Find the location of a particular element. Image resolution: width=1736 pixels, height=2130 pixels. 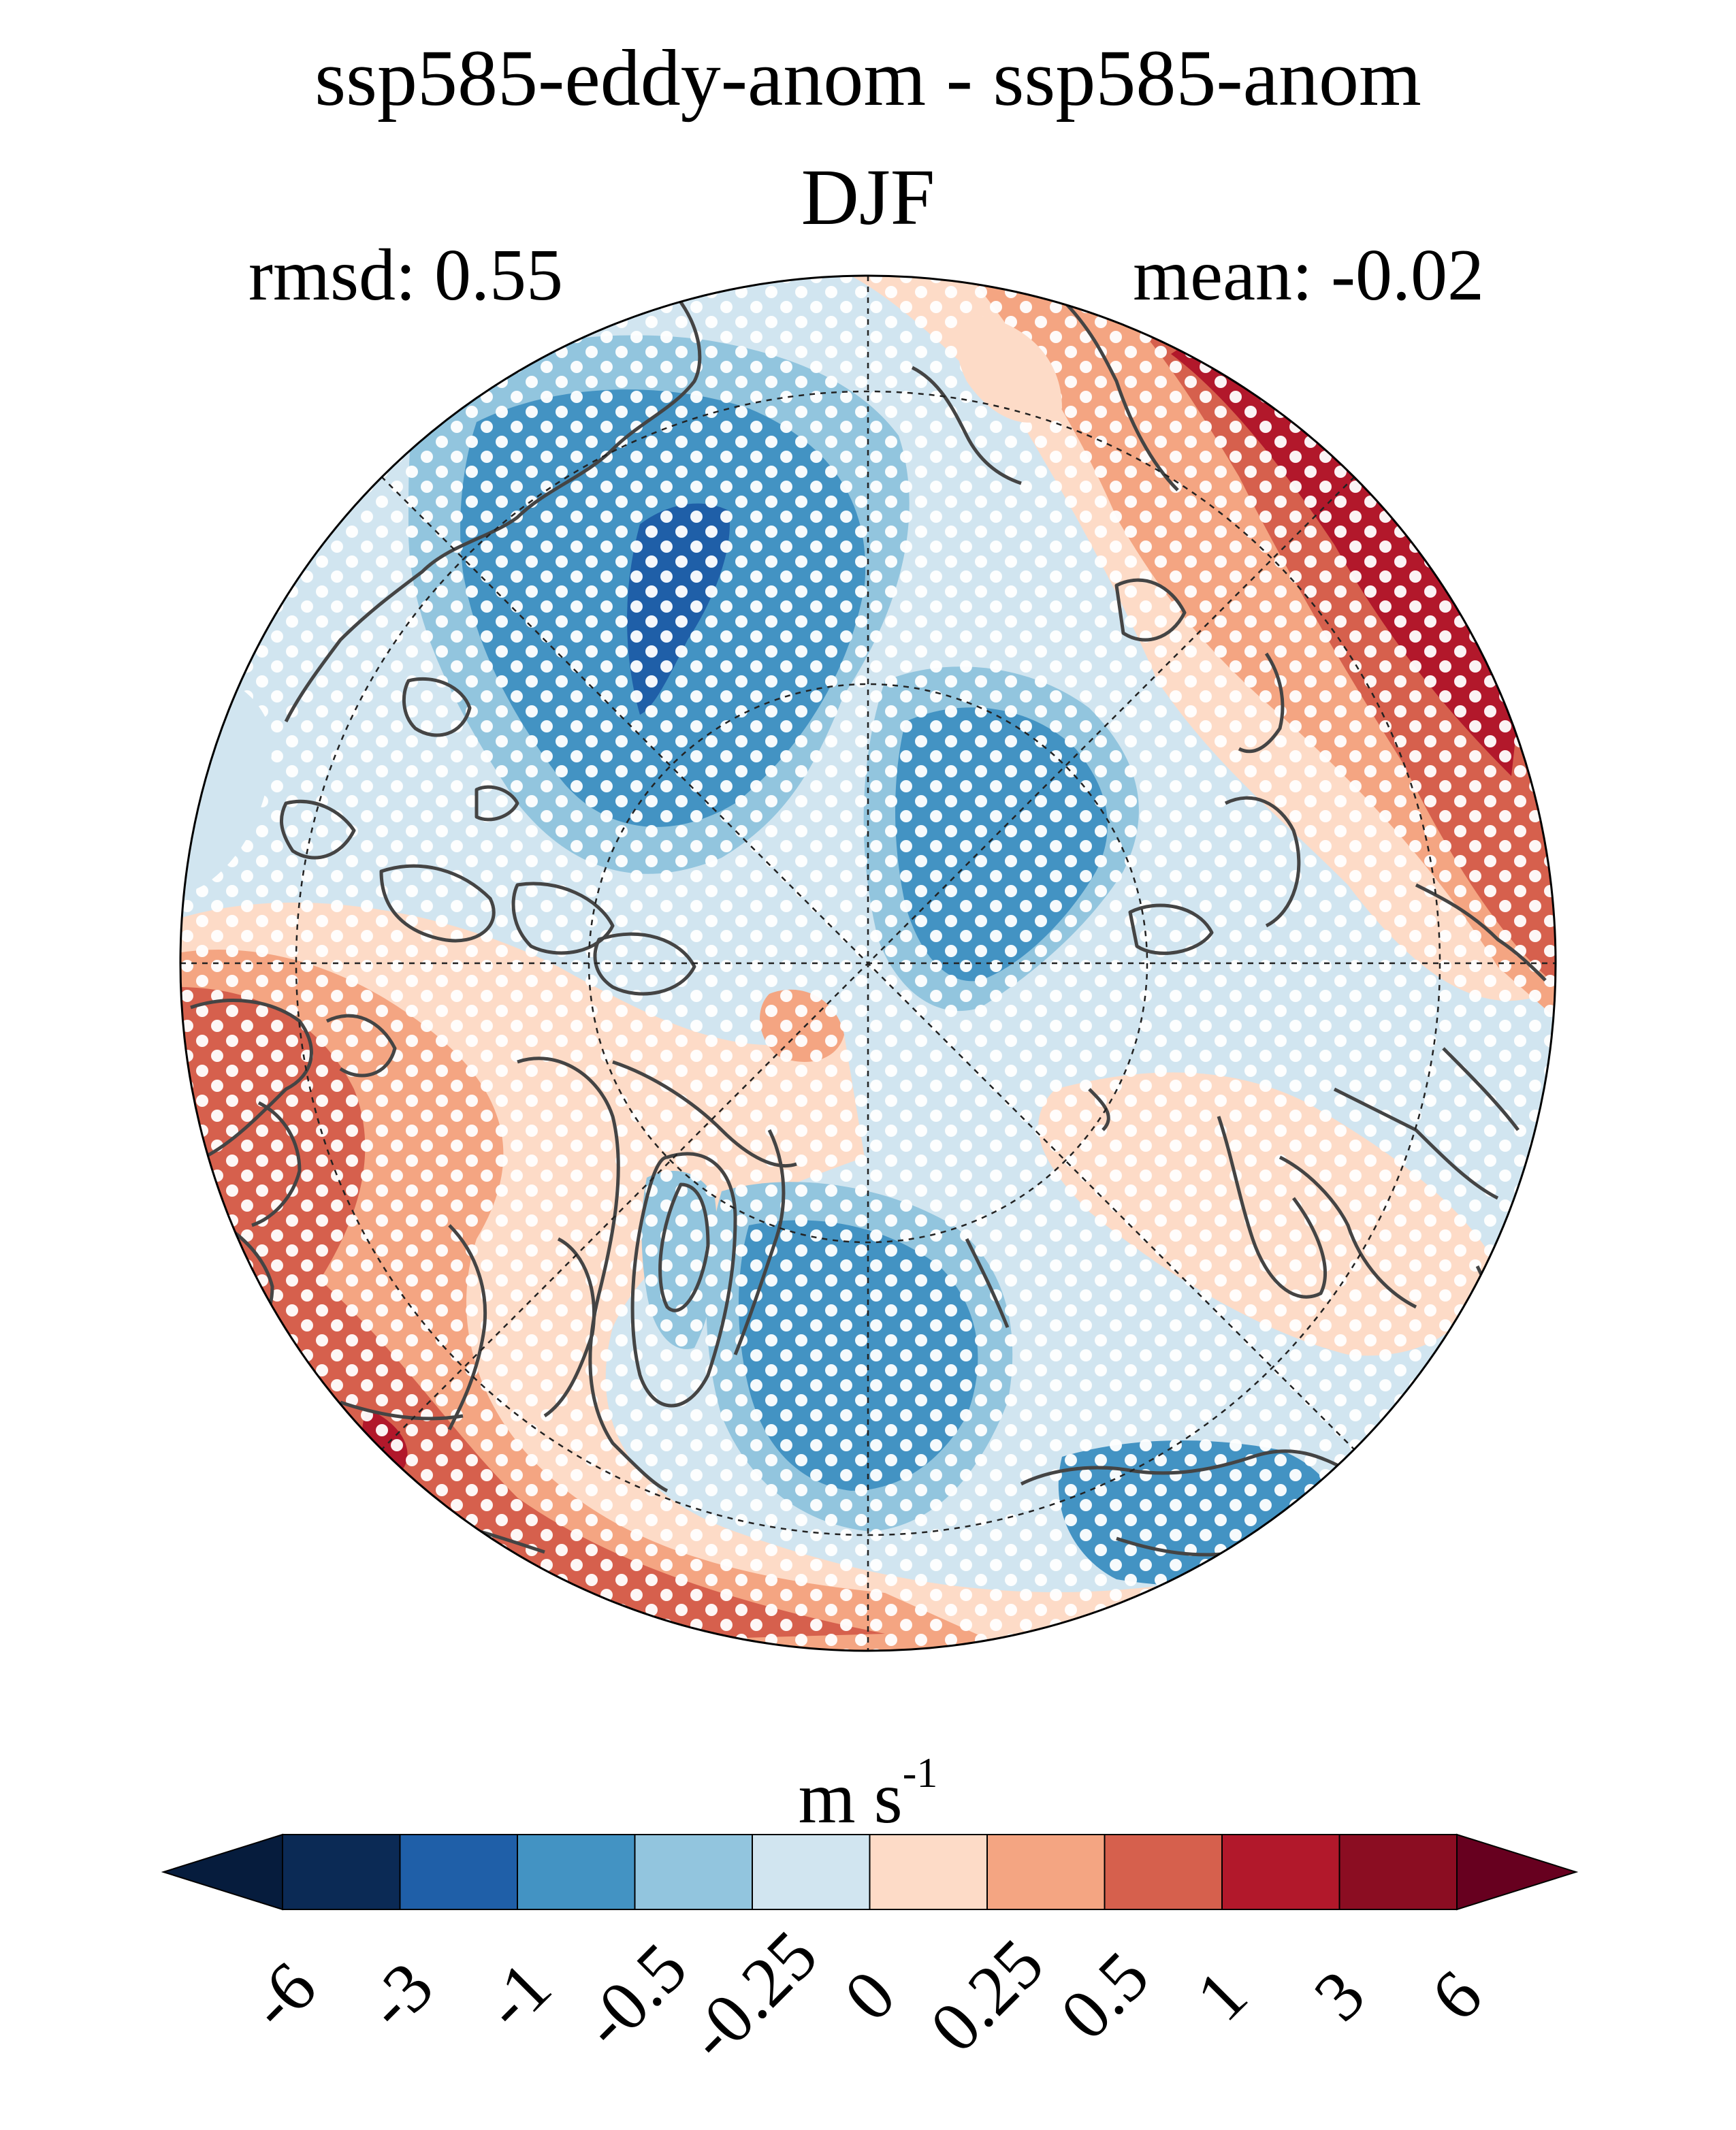

colorbar-extend-high is located at coordinates (1518, 1872).